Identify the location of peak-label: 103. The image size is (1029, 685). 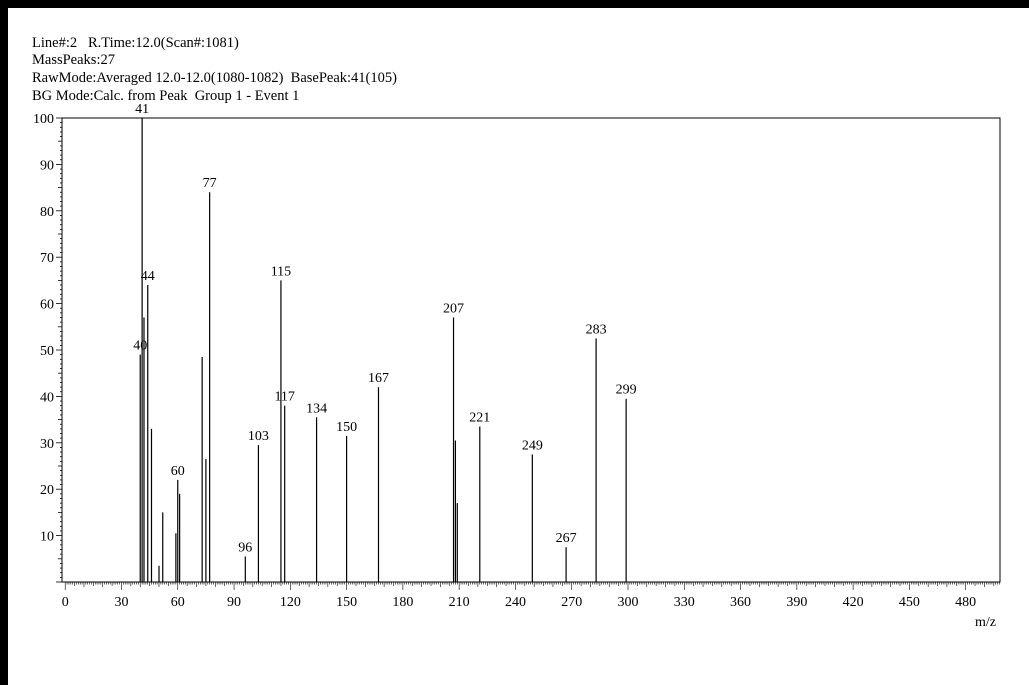
(258, 436).